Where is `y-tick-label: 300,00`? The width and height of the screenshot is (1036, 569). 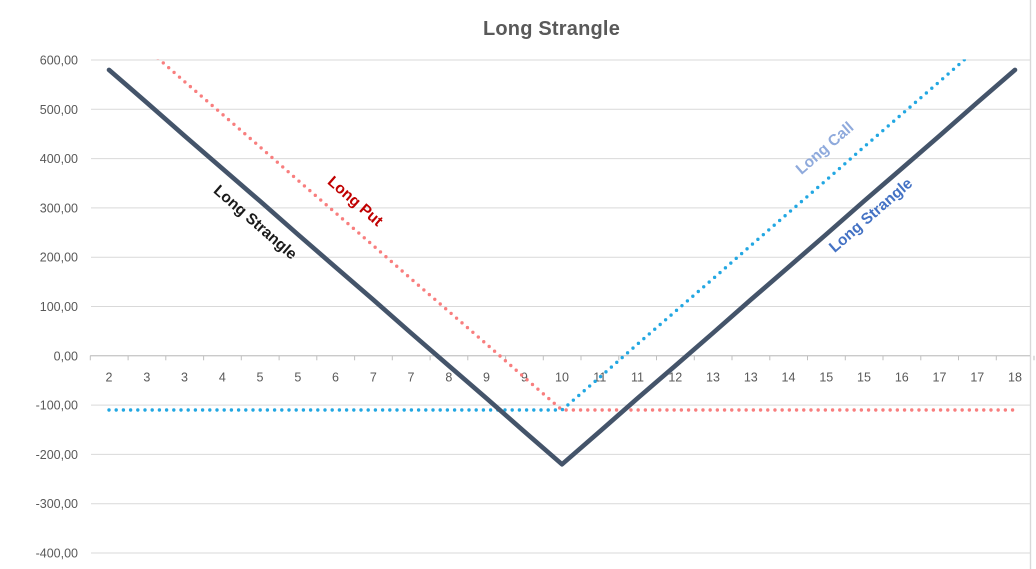
y-tick-label: 300,00 is located at coordinates (59, 208).